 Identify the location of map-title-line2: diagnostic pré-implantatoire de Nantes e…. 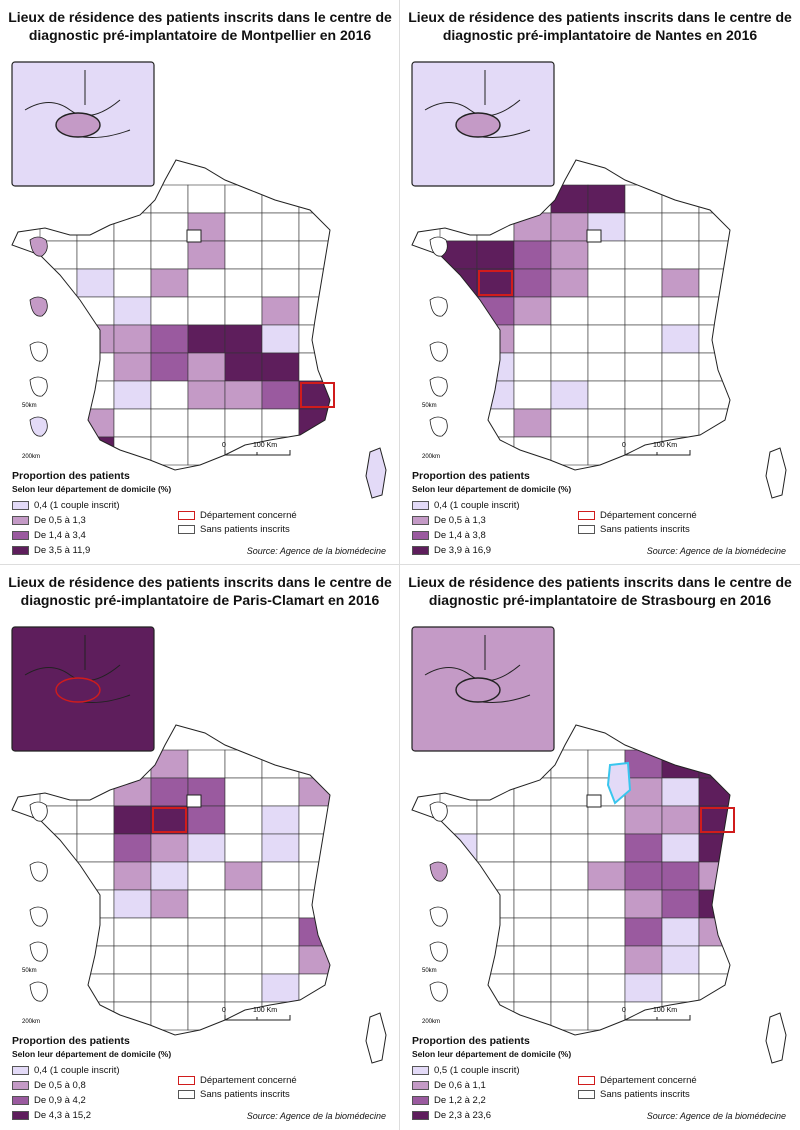
(600, 35).